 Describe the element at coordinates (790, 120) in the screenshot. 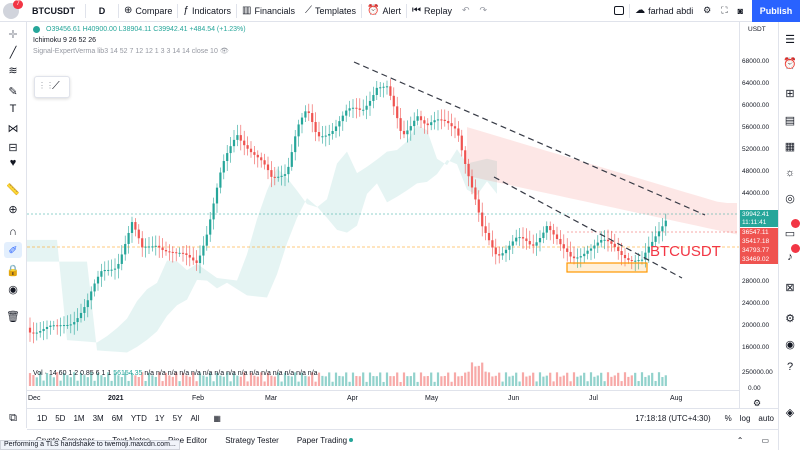

I see `hotlists-button: ▤` at that location.